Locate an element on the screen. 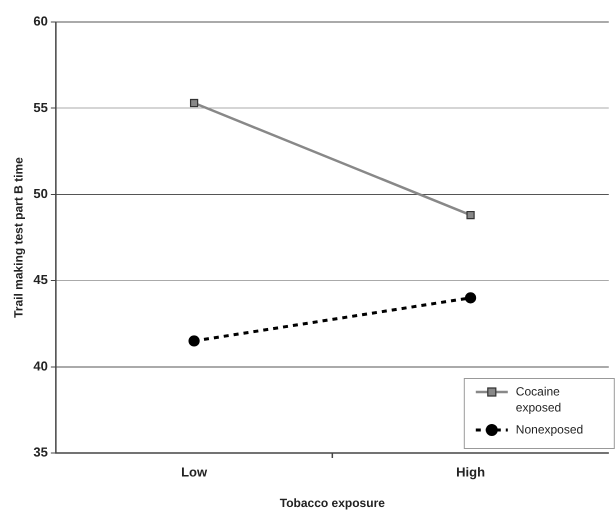  legend-label: Nonexposed is located at coordinates (550, 429).